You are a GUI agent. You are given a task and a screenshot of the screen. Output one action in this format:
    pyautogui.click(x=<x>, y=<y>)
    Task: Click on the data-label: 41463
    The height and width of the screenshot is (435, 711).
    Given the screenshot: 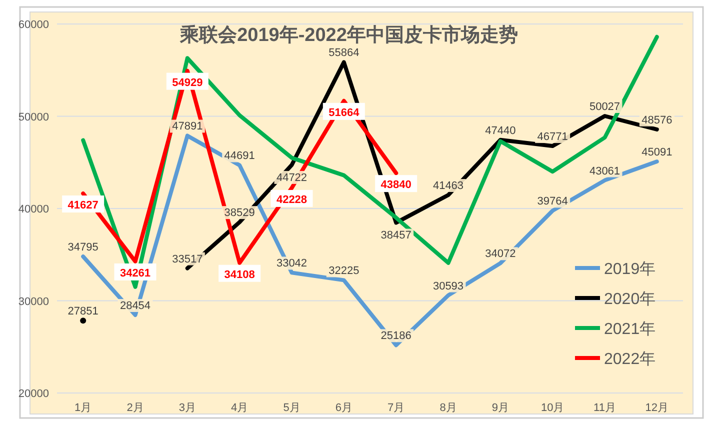 What is the action you would take?
    pyautogui.click(x=448, y=186)
    